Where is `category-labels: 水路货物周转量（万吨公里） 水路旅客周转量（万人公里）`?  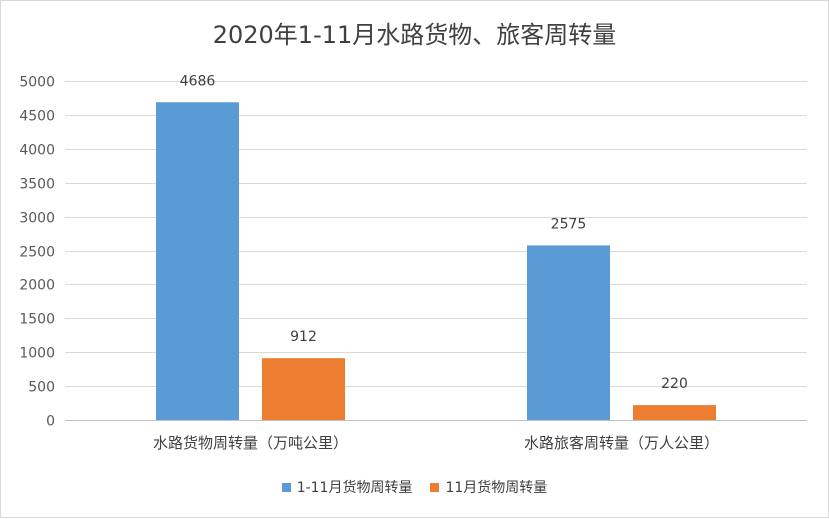 category-labels: 水路货物周转量（万吨公里） 水路旅客周转量（万人公里） is located at coordinates (436, 443).